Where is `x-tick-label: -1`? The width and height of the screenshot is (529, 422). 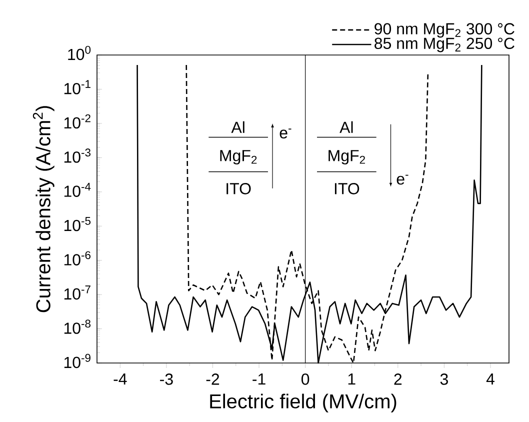 x-tick-label: -1 is located at coordinates (259, 379).